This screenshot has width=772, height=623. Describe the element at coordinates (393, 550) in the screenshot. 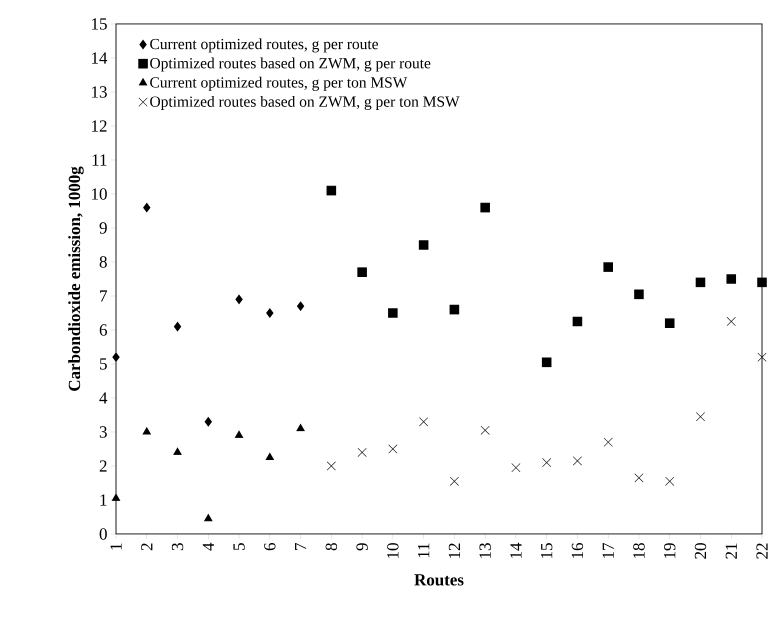

I see `x-tick-label: 10` at that location.